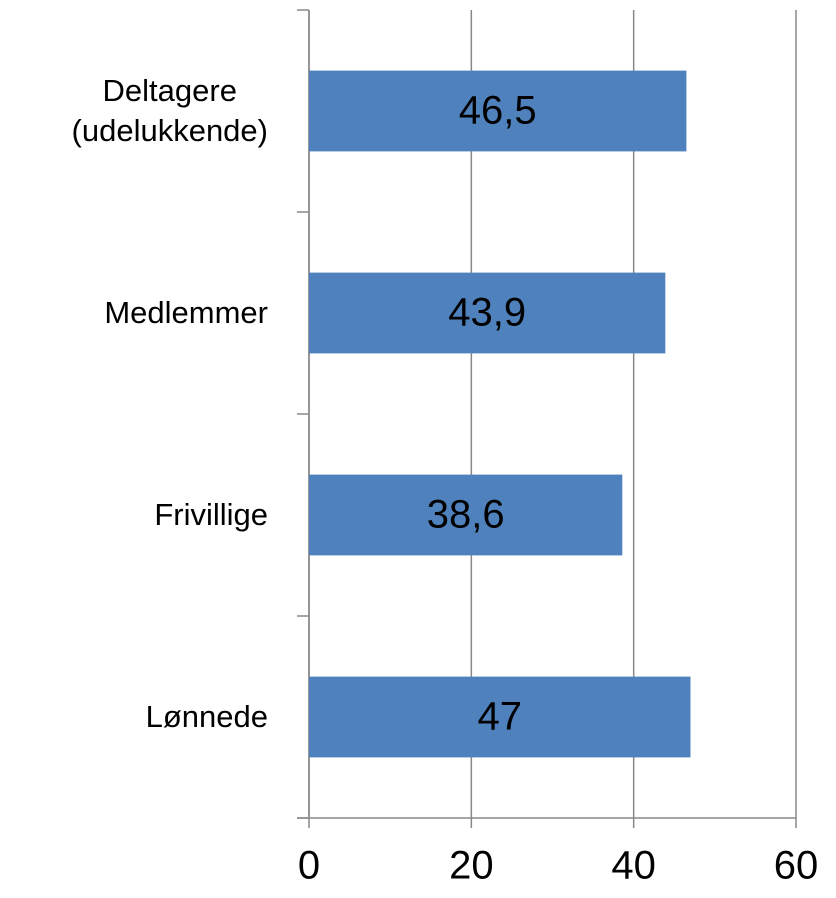 The height and width of the screenshot is (898, 836). Describe the element at coordinates (169, 110) in the screenshot. I see `y-tick-label: Deltagere (udelukkende)` at that location.